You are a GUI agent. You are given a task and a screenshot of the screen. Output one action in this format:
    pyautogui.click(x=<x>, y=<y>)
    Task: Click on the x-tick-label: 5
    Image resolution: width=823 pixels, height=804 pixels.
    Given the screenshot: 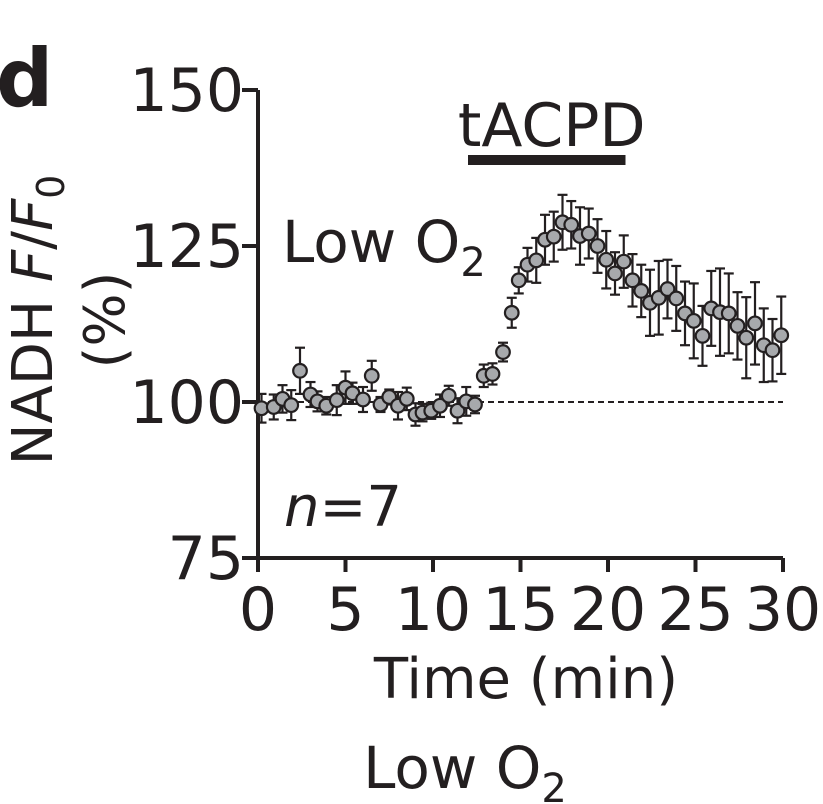 What is the action you would take?
    pyautogui.click(x=345, y=610)
    